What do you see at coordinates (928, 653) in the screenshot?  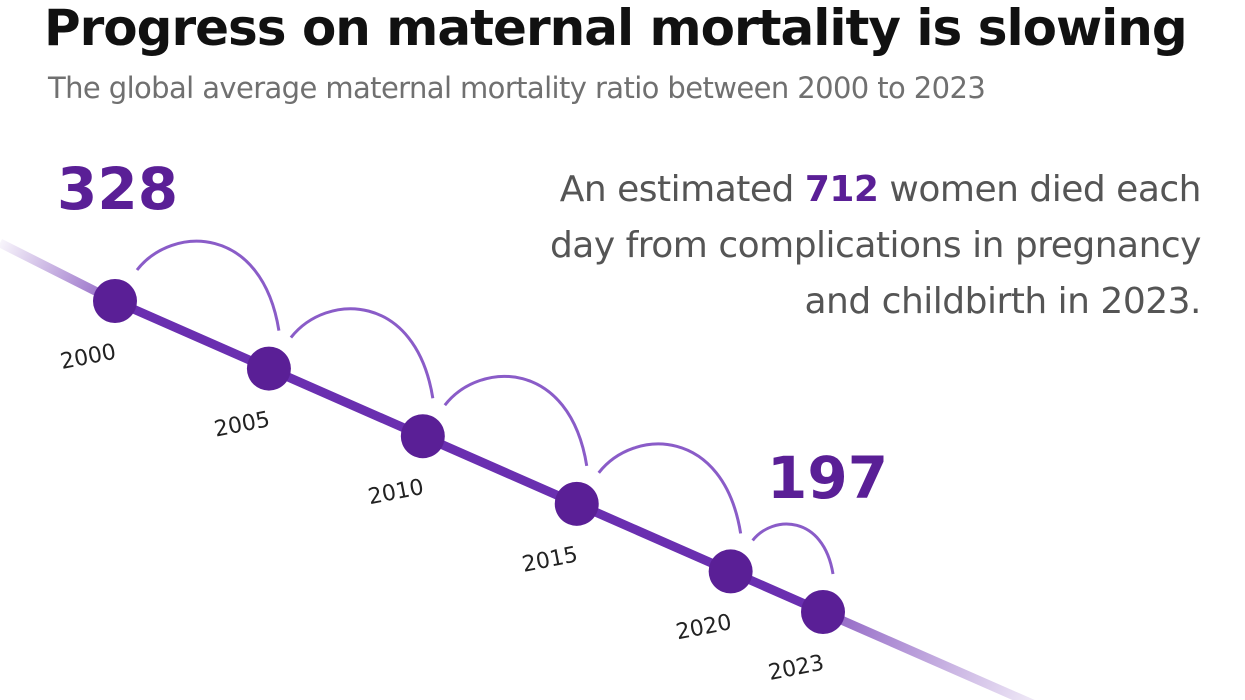 I see `timeline-lead-out` at bounding box center [928, 653].